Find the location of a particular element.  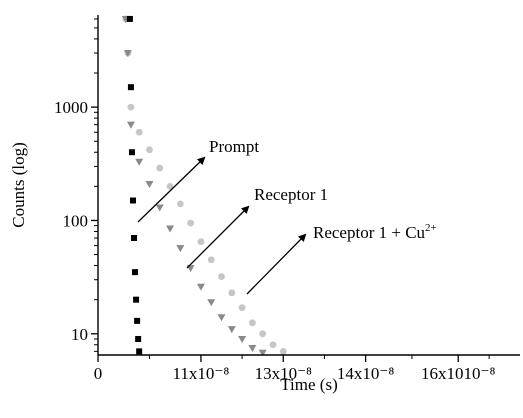

y-tick-label: 100 is located at coordinates (76, 220).